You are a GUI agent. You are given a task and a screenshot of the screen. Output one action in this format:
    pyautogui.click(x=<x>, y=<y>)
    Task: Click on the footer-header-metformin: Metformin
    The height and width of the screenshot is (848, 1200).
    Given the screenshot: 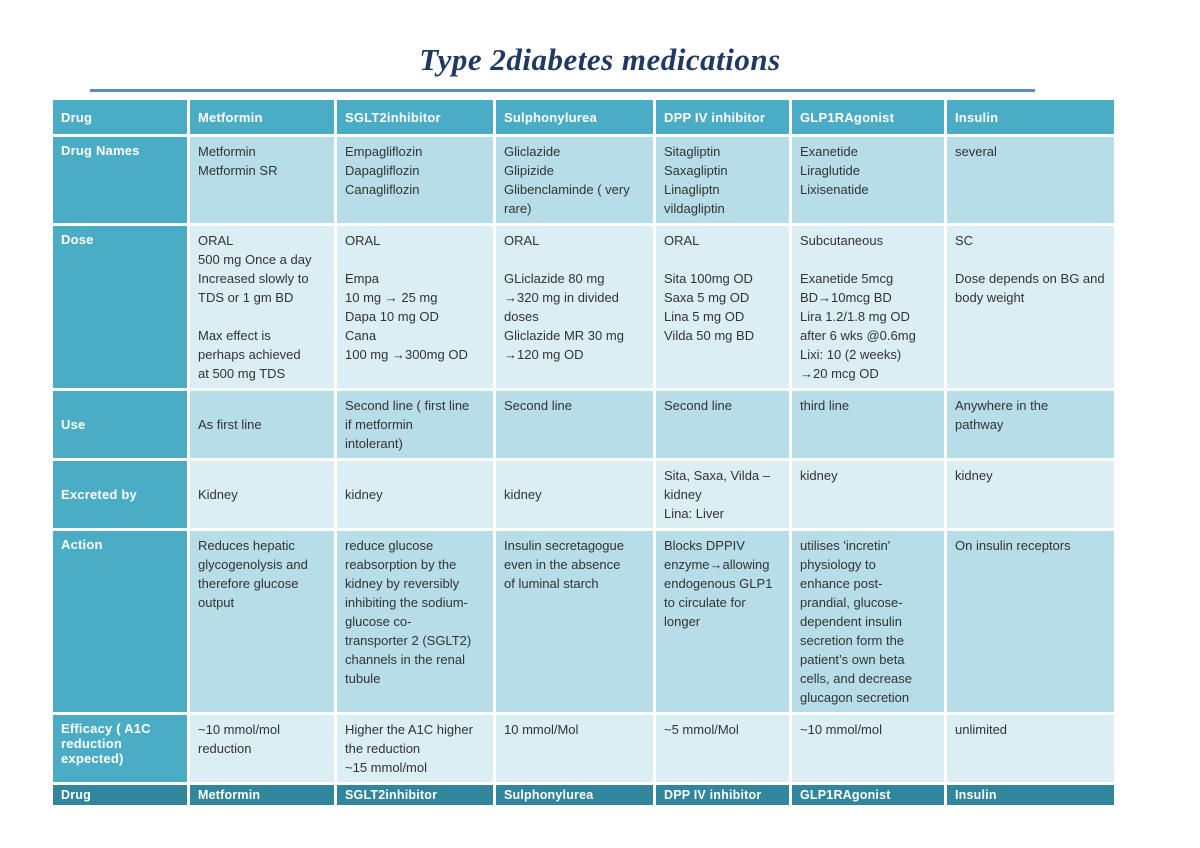 What is the action you would take?
    pyautogui.click(x=262, y=795)
    